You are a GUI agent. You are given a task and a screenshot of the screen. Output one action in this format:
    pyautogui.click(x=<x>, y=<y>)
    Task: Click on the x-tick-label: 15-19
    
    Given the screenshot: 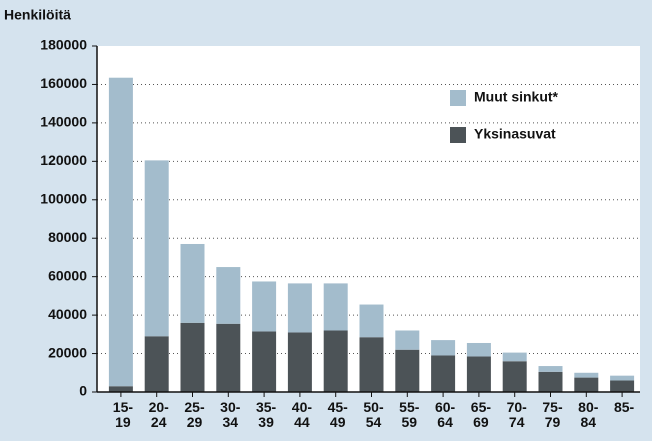 What is the action you would take?
    pyautogui.click(x=123, y=414)
    